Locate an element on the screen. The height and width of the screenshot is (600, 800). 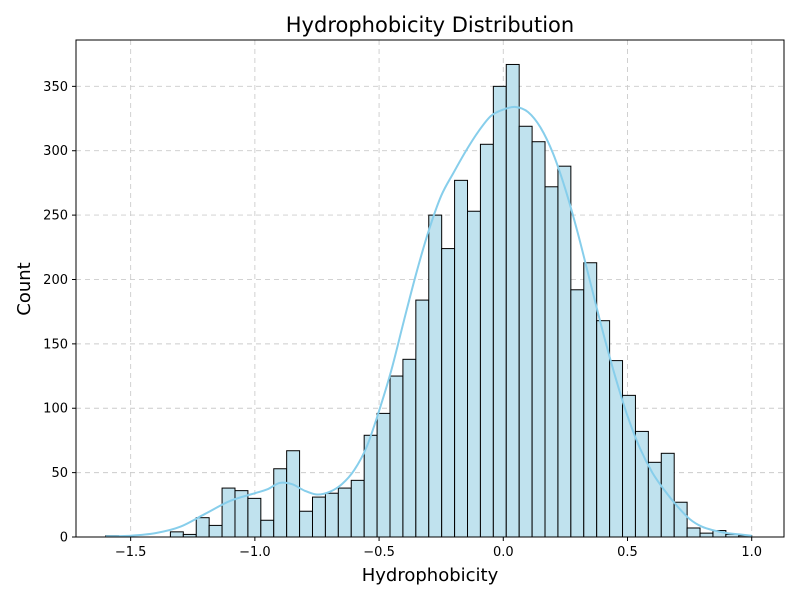
x-tick-label-1: −1.0 is located at coordinates (255, 552).